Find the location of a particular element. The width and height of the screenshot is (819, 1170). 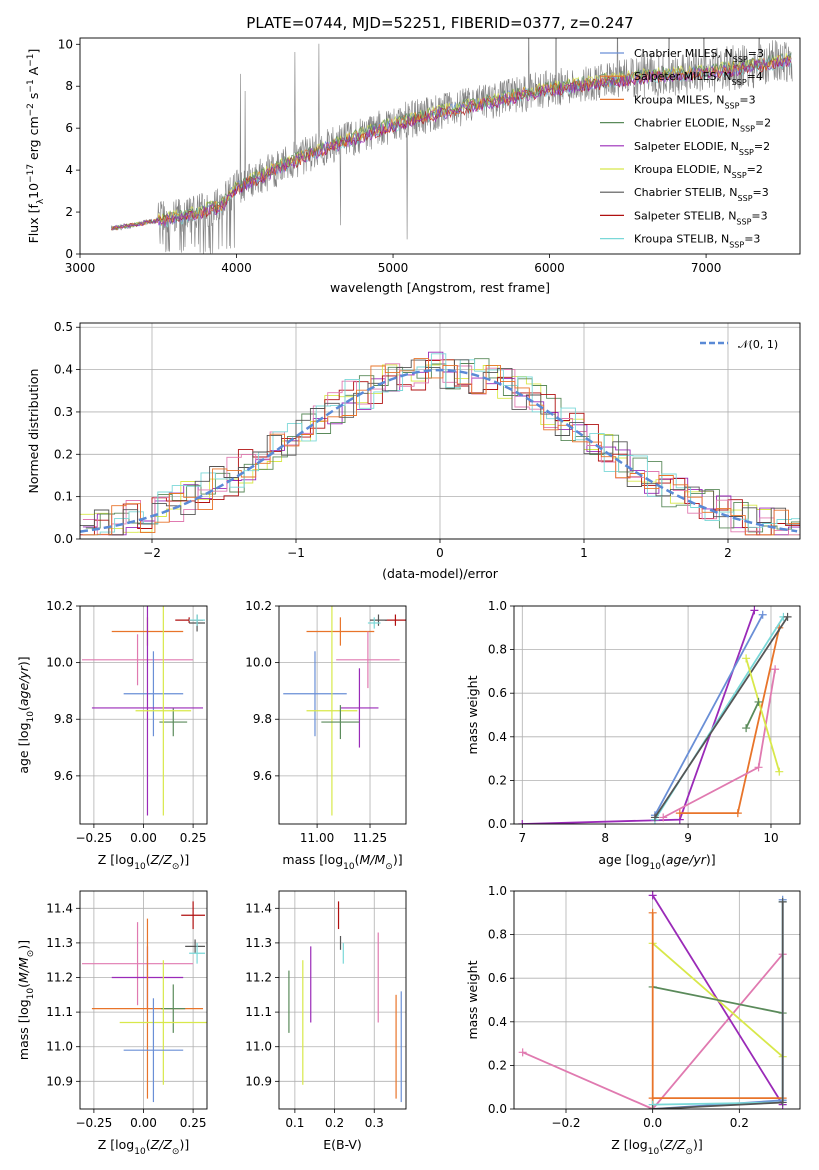

y-tick-label: 10.0 is located at coordinates (59, 663).